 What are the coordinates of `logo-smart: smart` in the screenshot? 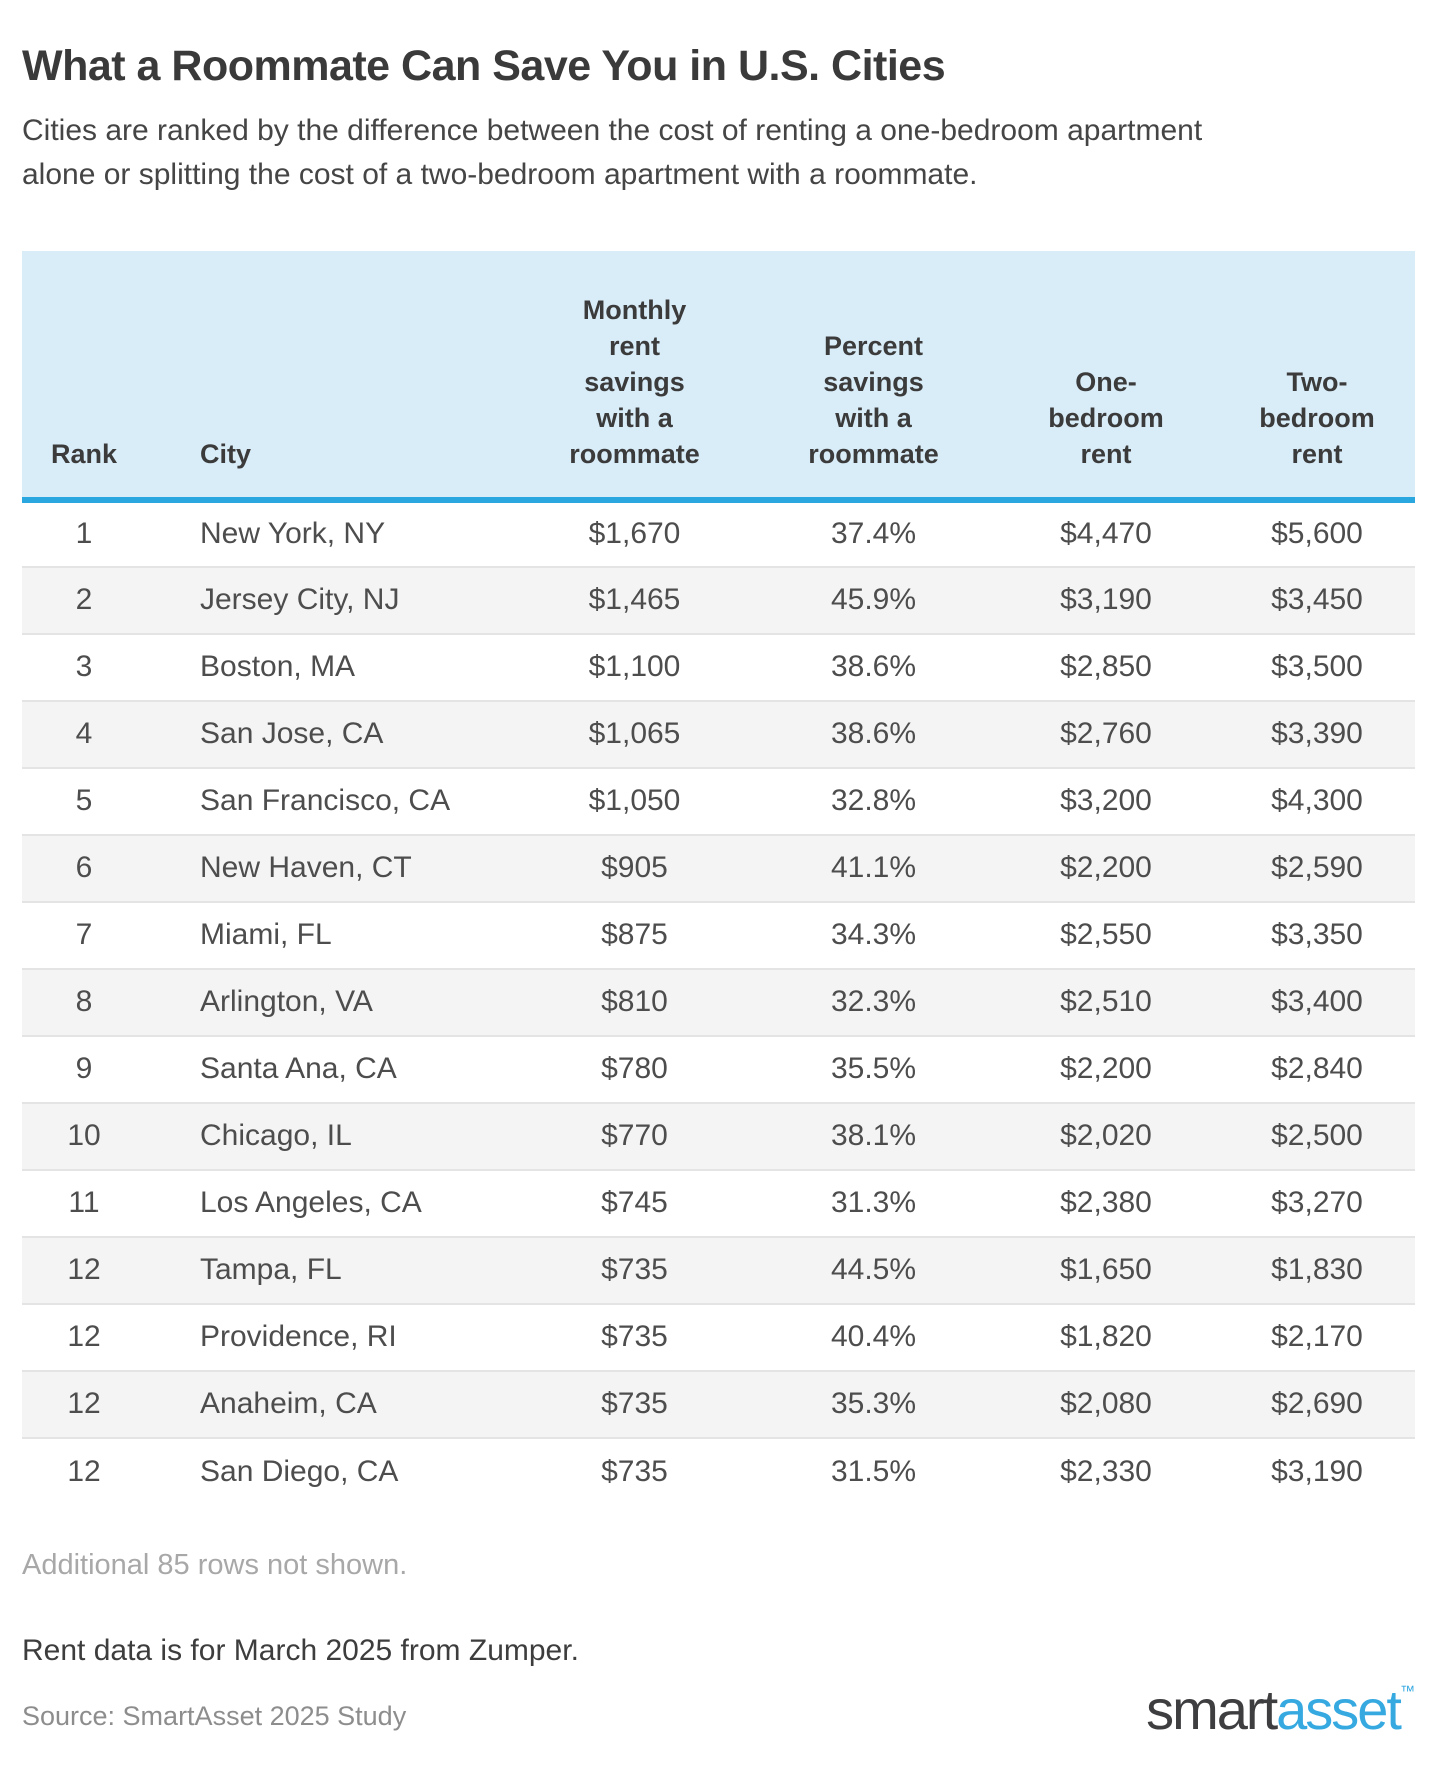 It's located at (1212, 1709).